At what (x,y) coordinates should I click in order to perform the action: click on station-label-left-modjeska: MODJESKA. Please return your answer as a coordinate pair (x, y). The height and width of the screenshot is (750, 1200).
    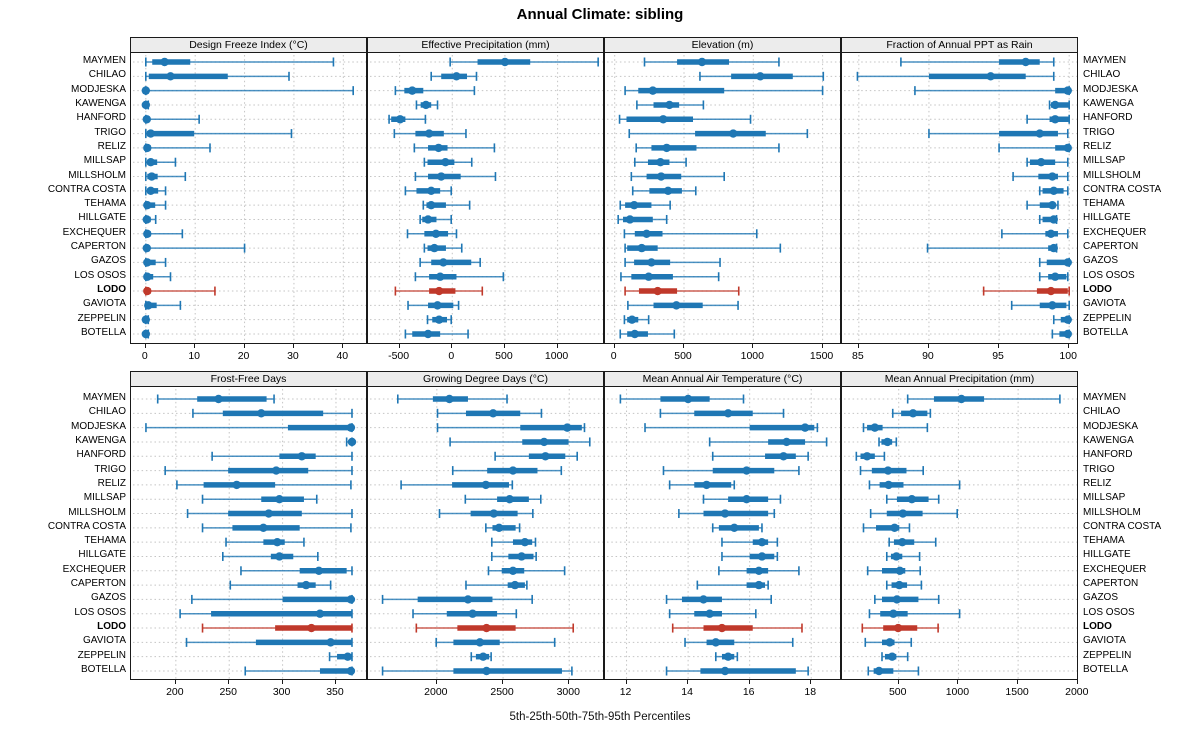
    Looking at the image, I should click on (98, 426).